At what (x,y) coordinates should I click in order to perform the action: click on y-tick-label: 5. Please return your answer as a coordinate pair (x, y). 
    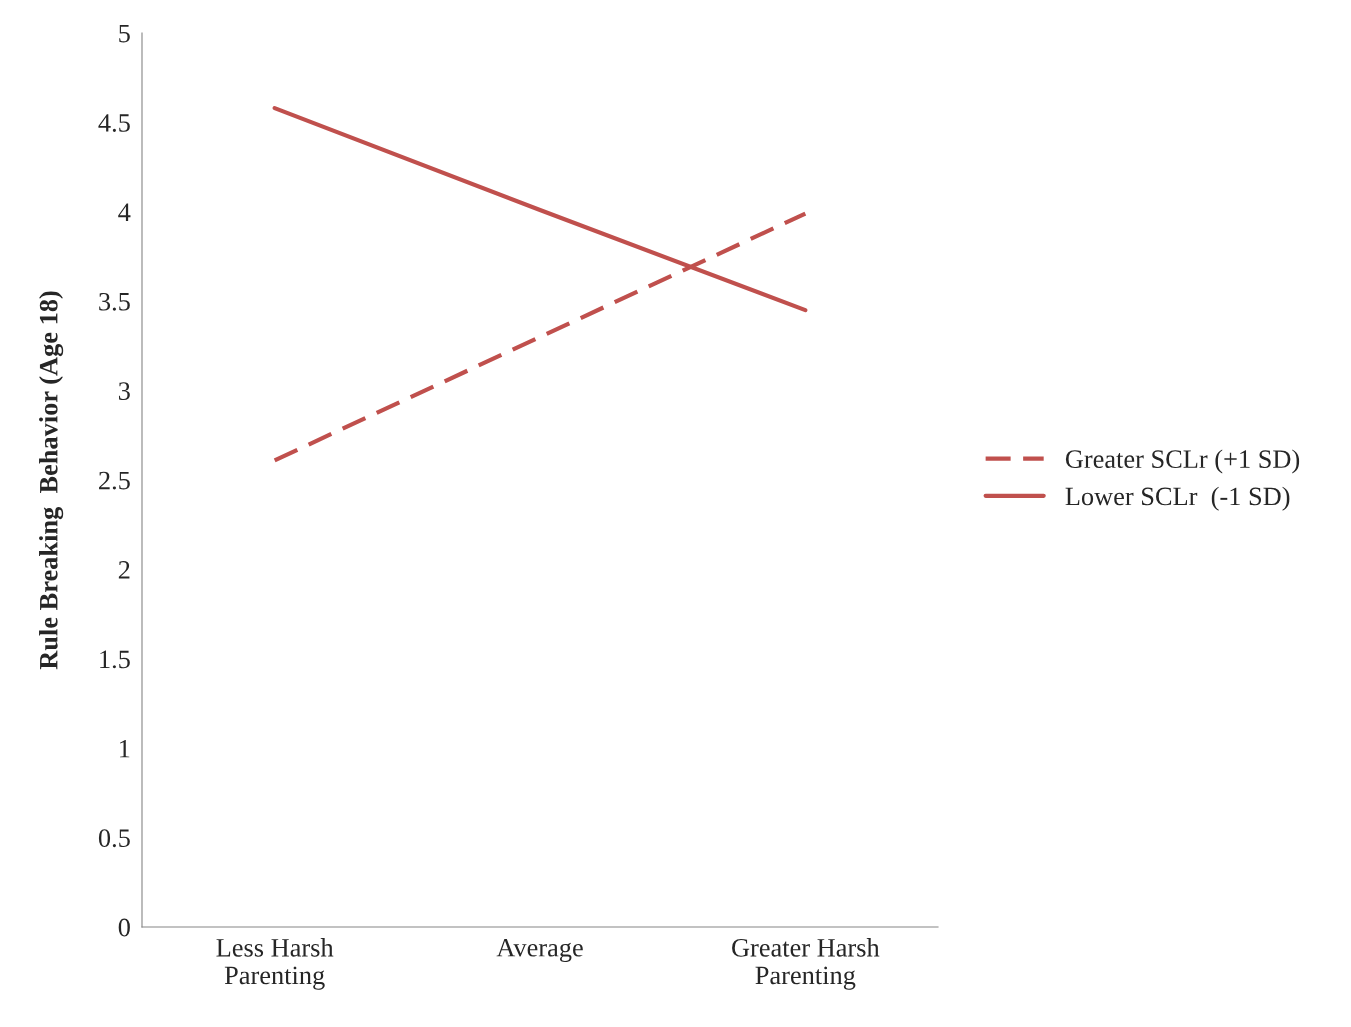
    Looking at the image, I should click on (124, 33).